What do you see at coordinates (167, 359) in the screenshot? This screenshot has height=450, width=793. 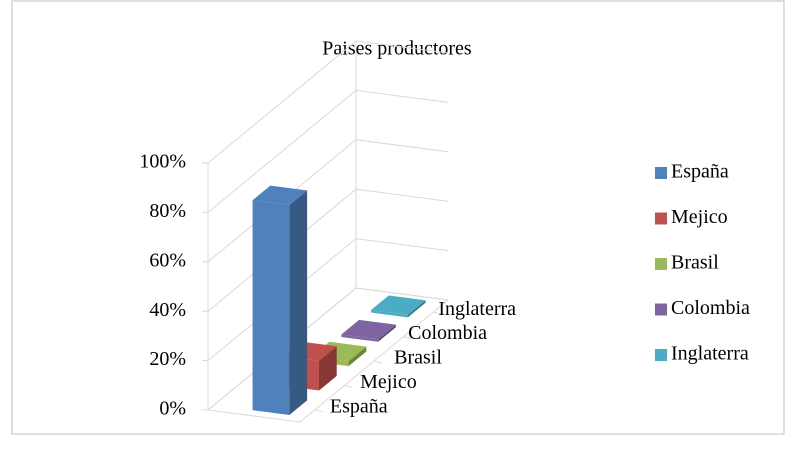 I see `y-tick-label: 20%` at bounding box center [167, 359].